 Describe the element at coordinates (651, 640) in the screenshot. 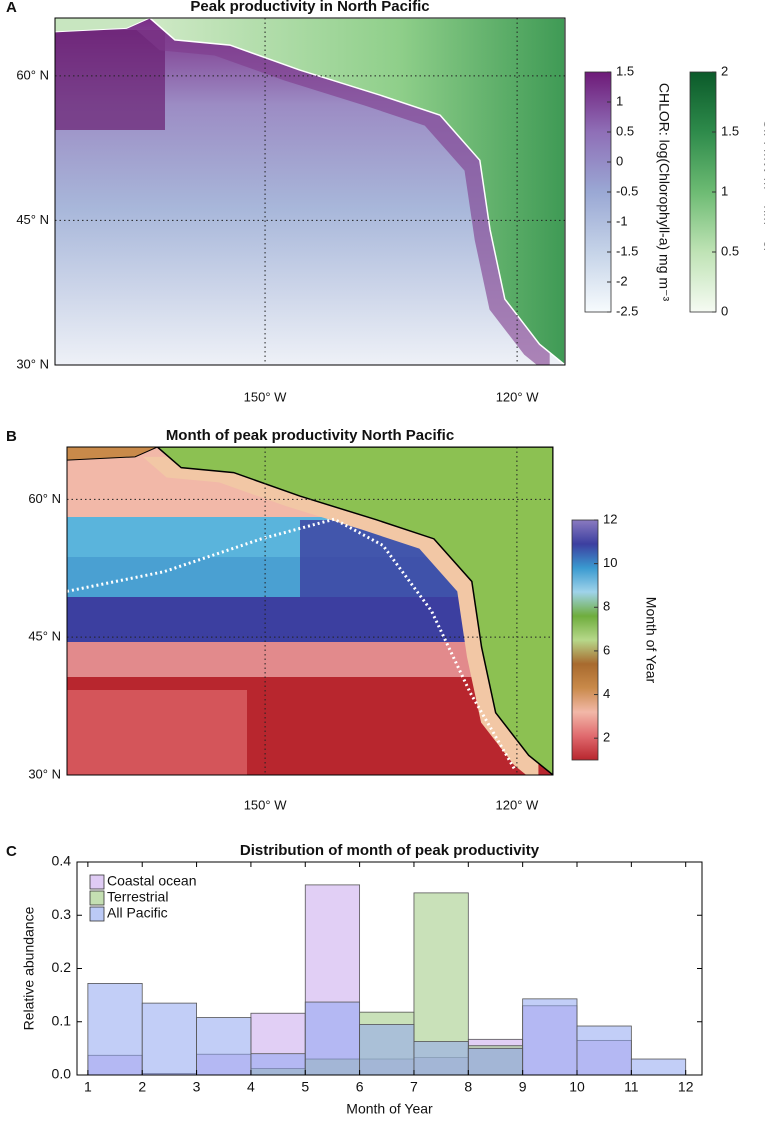

I see `colorbar-label: Month of Year` at that location.